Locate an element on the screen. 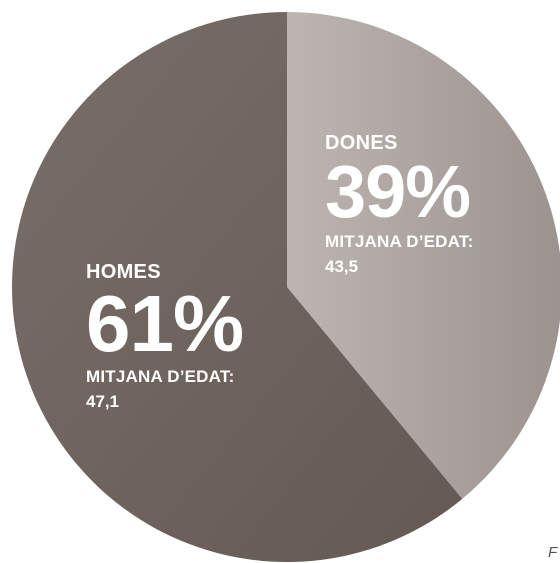  slice-age-title-homes: MITJANA D’EDAT: is located at coordinates (160, 376).